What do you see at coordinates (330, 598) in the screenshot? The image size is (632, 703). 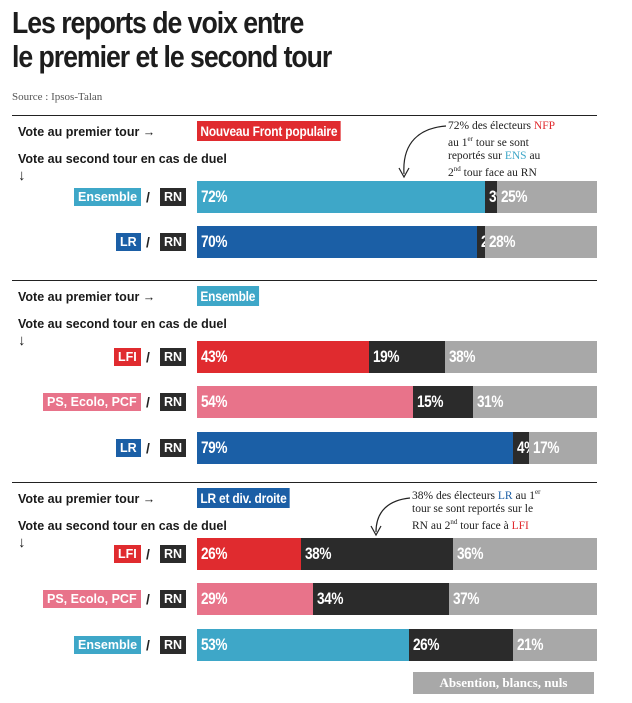 I see `data-label: 34%` at bounding box center [330, 598].